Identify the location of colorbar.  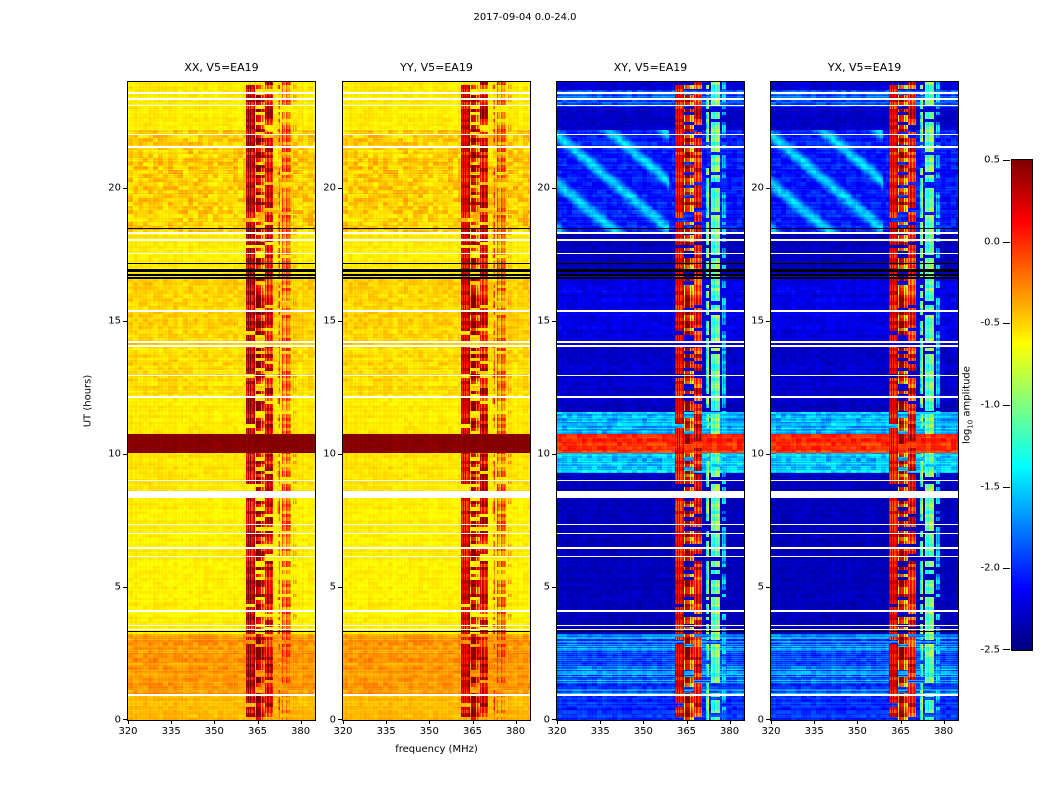
(1022, 405).